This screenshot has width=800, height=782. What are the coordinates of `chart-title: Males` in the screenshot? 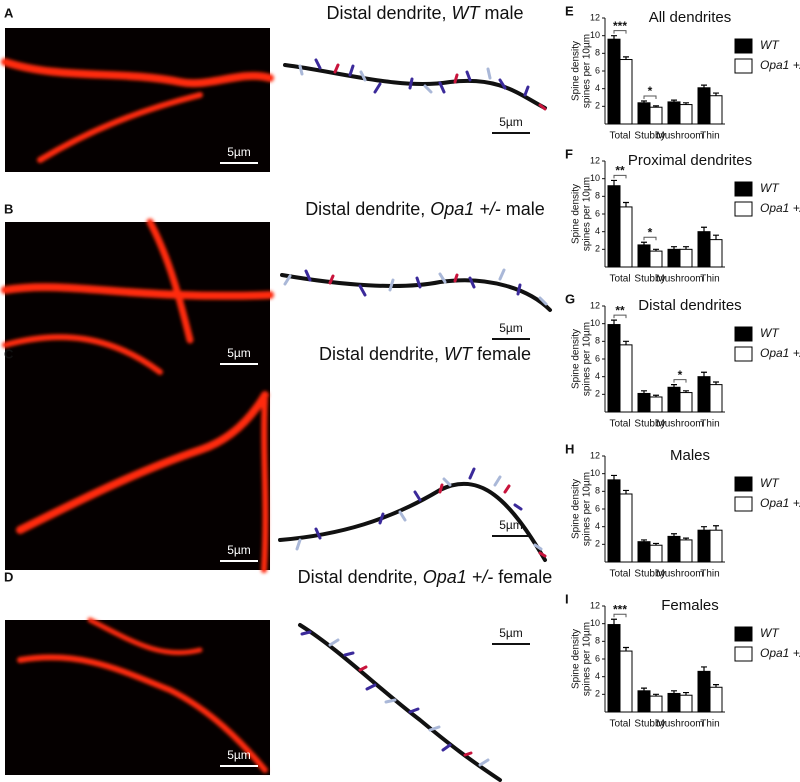 It's located at (690, 455).